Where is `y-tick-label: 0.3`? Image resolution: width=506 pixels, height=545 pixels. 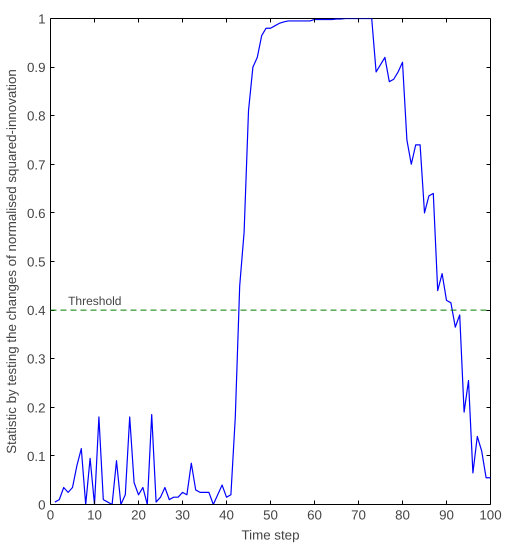
y-tick-label: 0.3 is located at coordinates (36, 359).